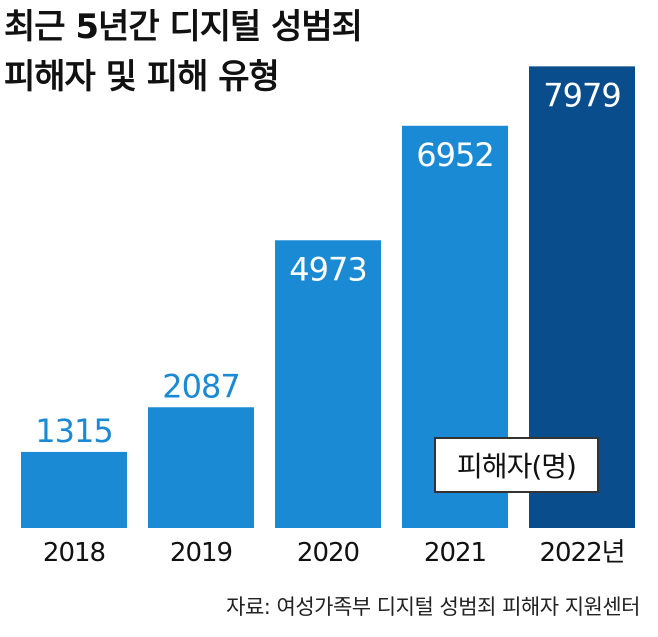 The height and width of the screenshot is (637, 658). Describe the element at coordinates (73, 431) in the screenshot. I see `bar-value-label: 1315` at that location.